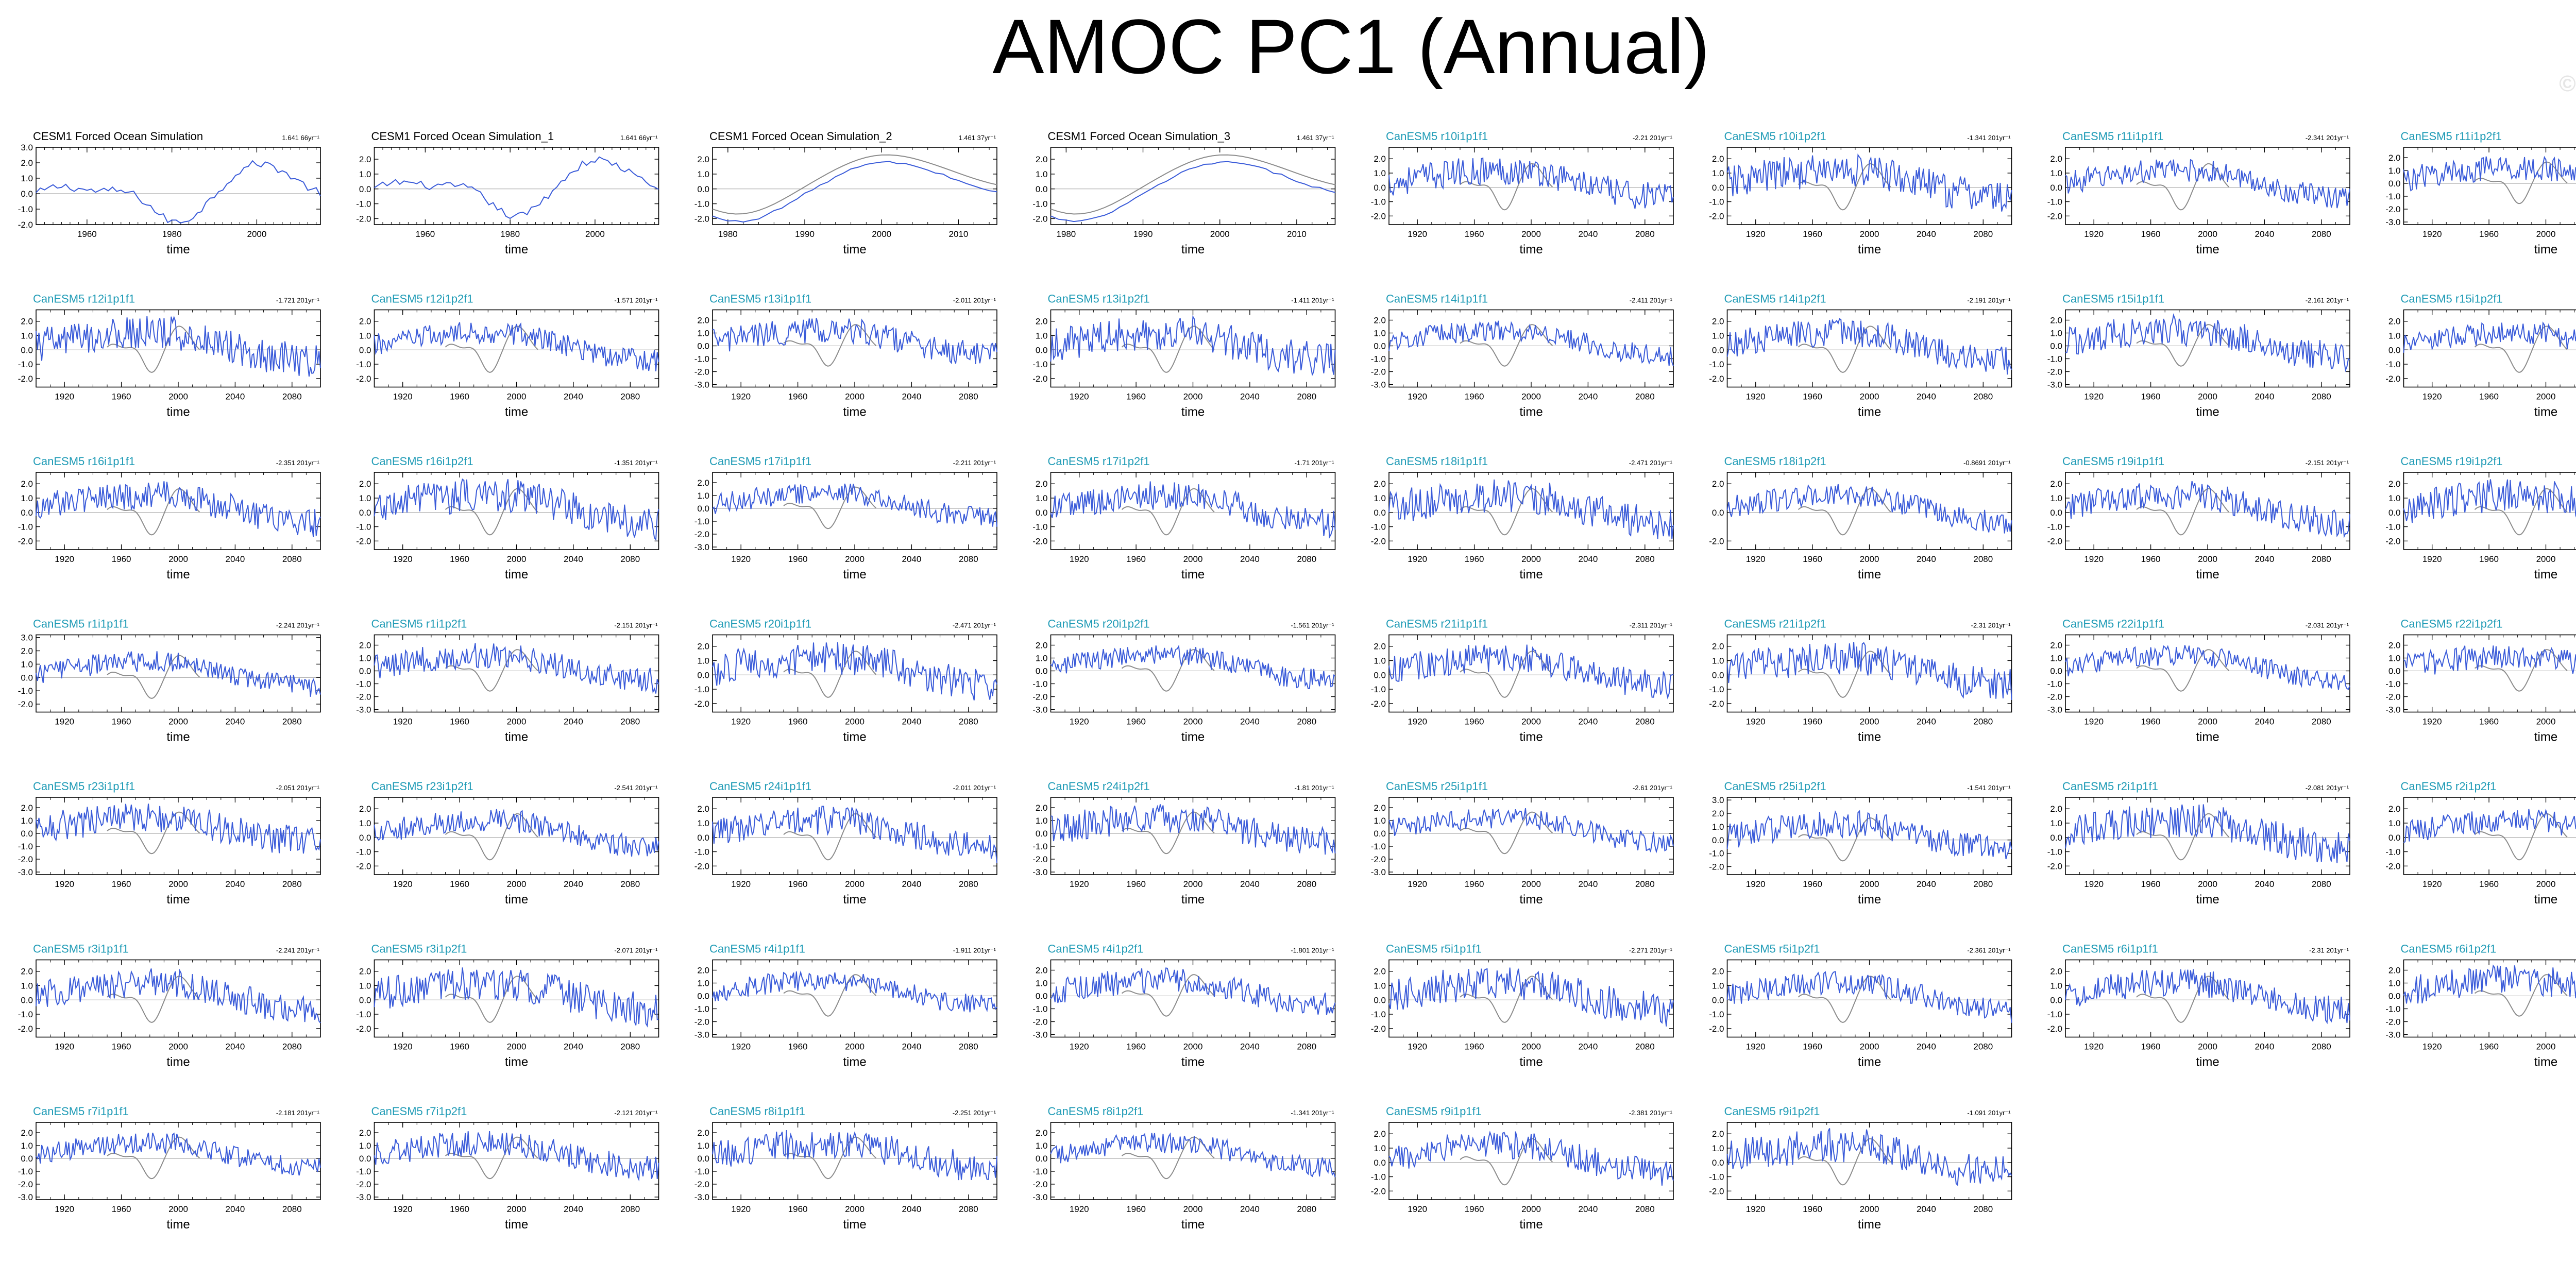  I want to click on panel-title: CanESM5 r15i1p1f1, so click(2113, 299).